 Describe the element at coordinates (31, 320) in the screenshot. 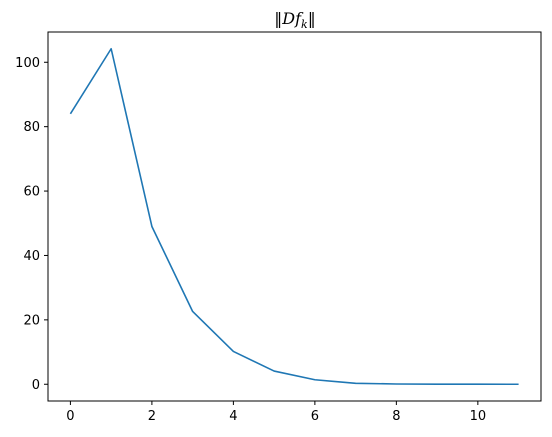

I see `y-tick-label: 20` at that location.